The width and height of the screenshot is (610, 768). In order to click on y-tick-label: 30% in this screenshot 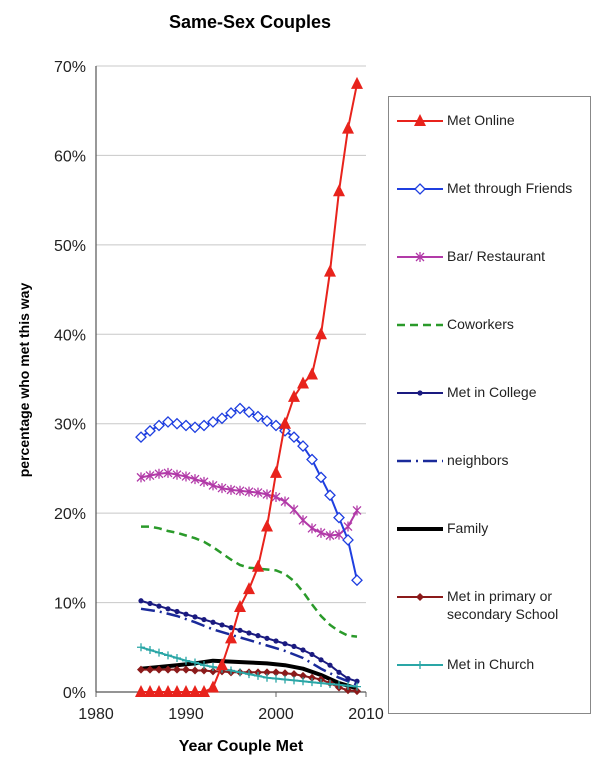, I will do `click(70, 425)`.